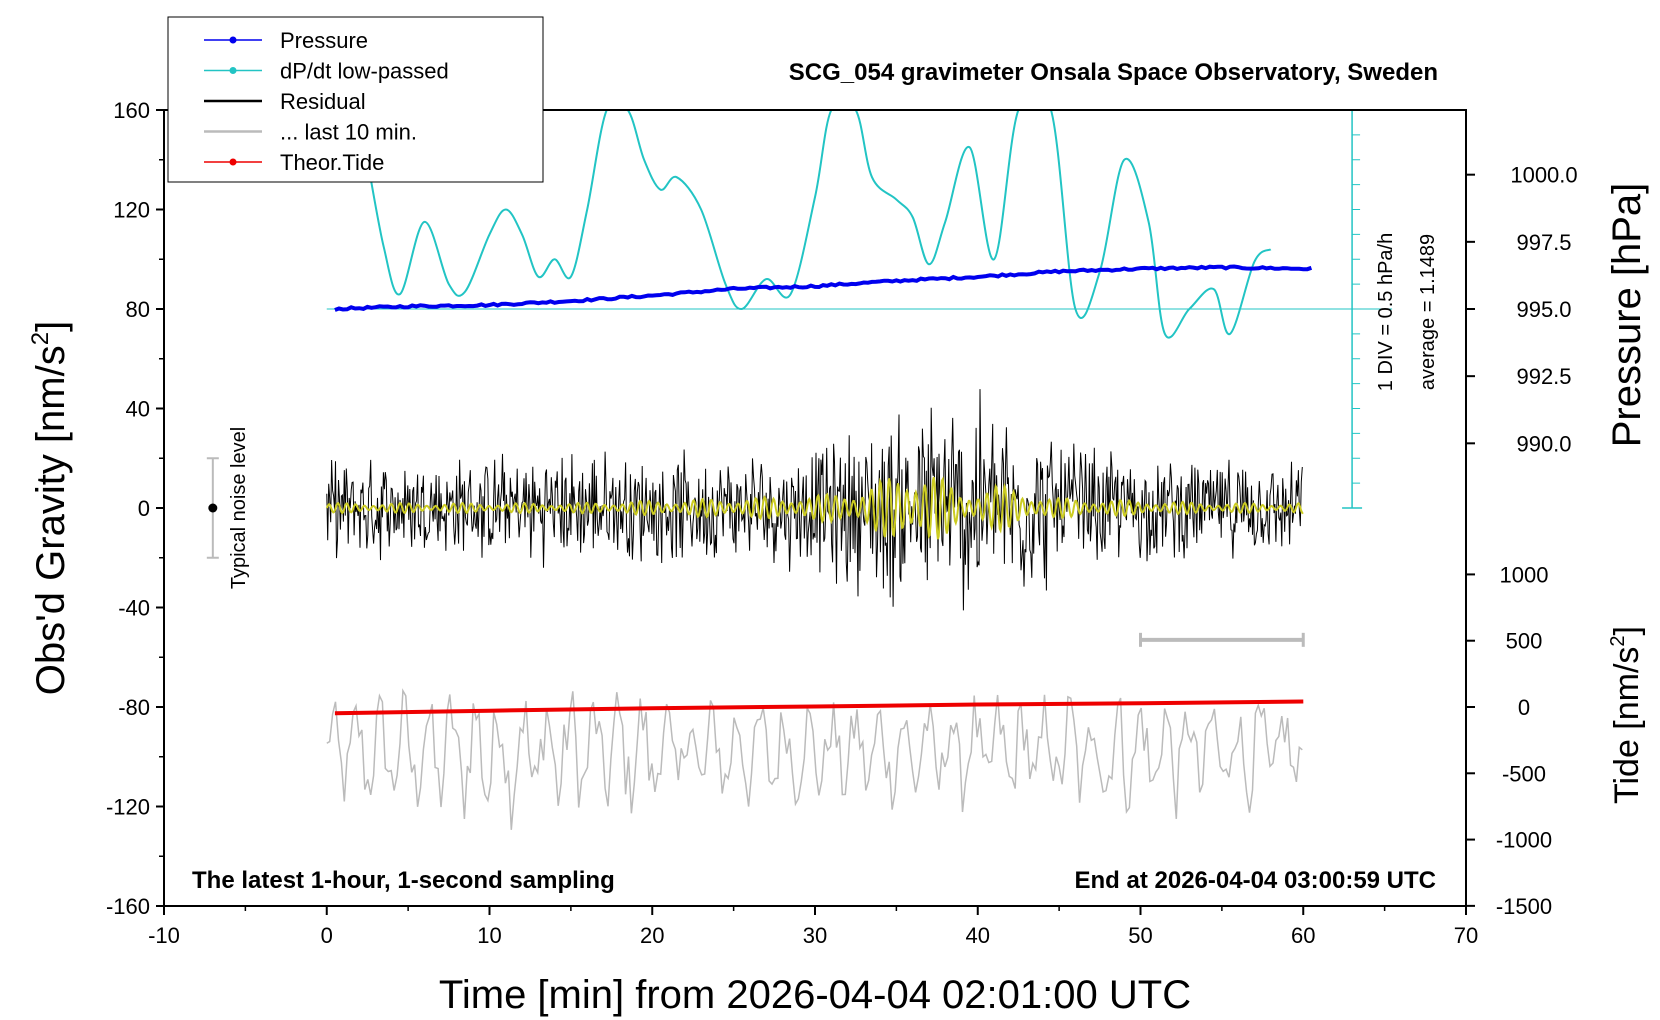 The width and height of the screenshot is (1660, 1020). I want to click on legend-label: Residual, so click(323, 101).